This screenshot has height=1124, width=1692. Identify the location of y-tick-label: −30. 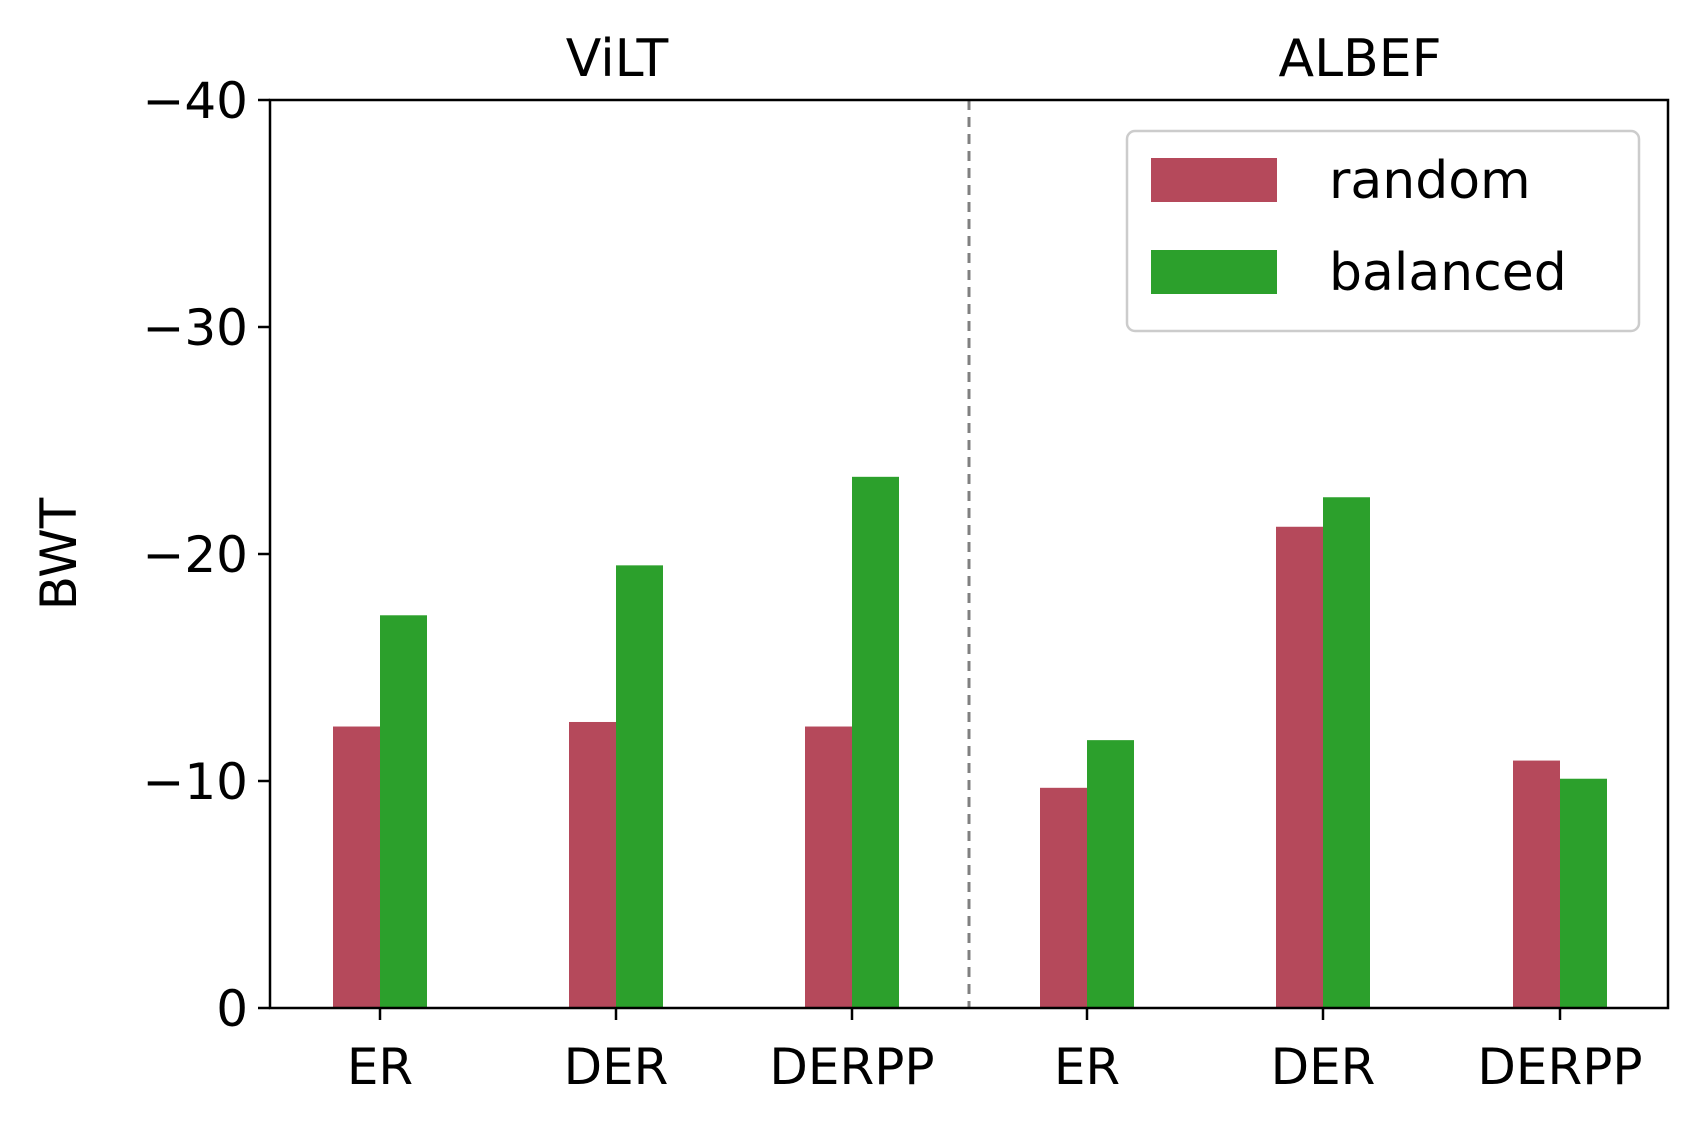
(195, 328).